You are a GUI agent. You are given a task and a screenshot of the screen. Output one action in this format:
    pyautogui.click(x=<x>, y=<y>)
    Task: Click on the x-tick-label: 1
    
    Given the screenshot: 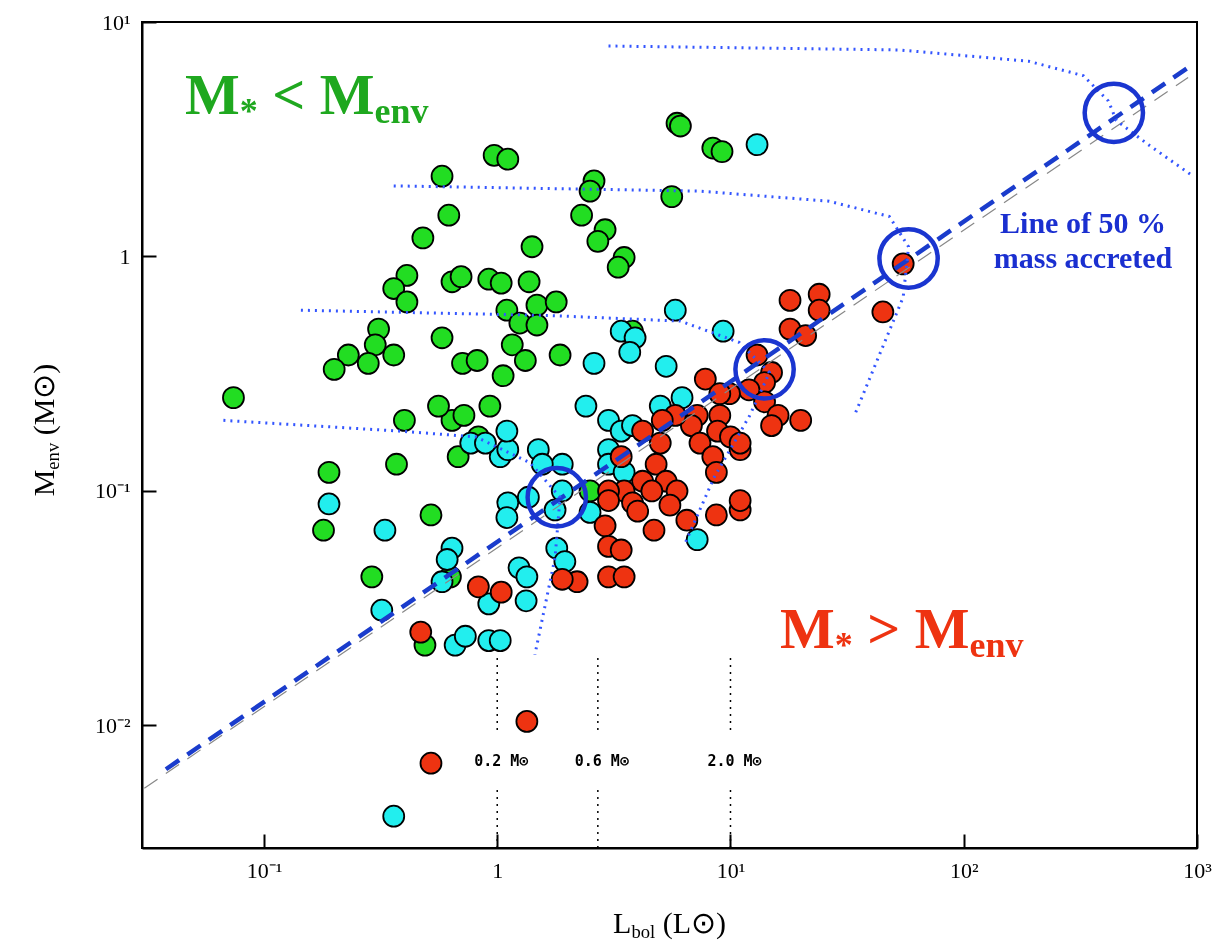 What is the action you would take?
    pyautogui.click(x=498, y=870)
    